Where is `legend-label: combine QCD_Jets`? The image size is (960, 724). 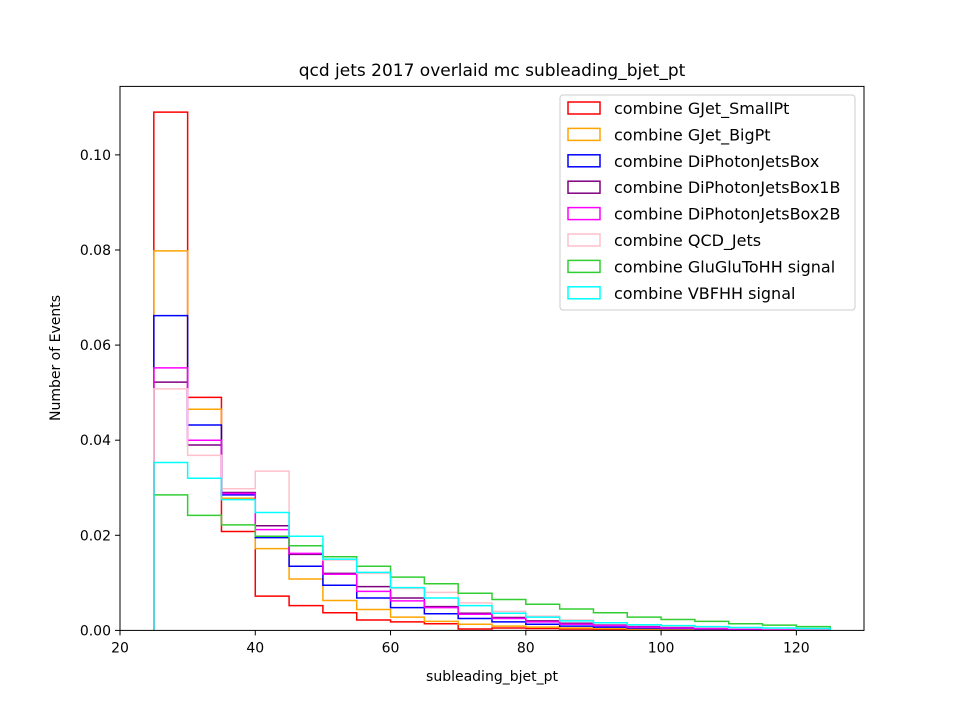
legend-label: combine QCD_Jets is located at coordinates (687, 241).